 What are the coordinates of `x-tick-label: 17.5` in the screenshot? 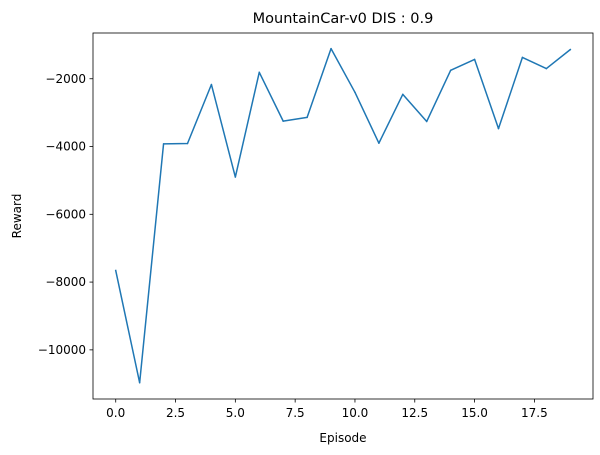 It's located at (534, 413).